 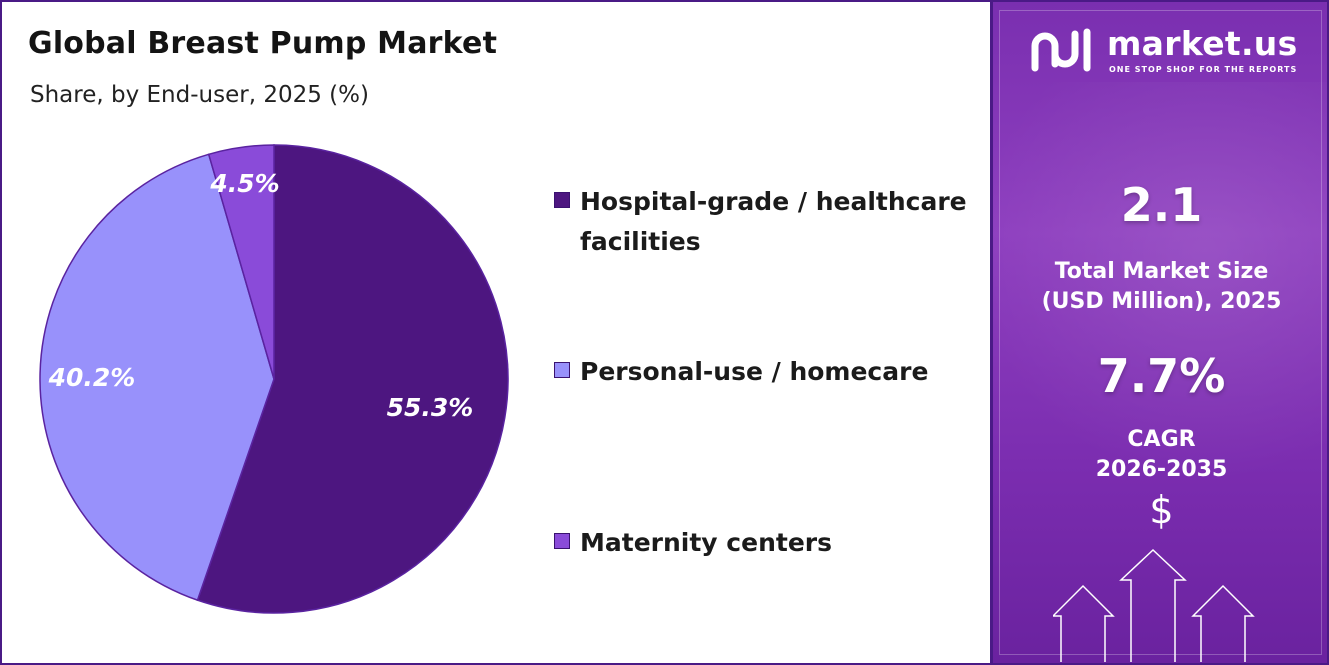 I want to click on legend-label-personal: Personal-use / homecare, so click(x=754, y=371).